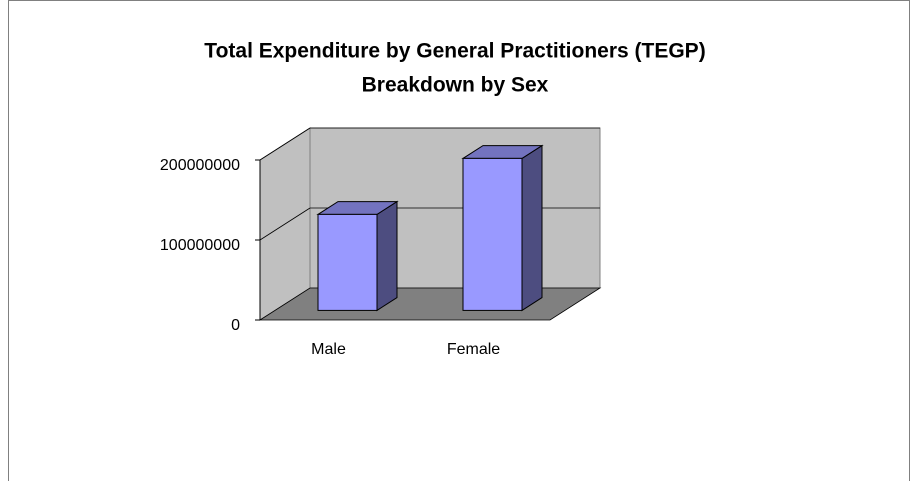  I want to click on x-tick-label: Female, so click(473, 349).